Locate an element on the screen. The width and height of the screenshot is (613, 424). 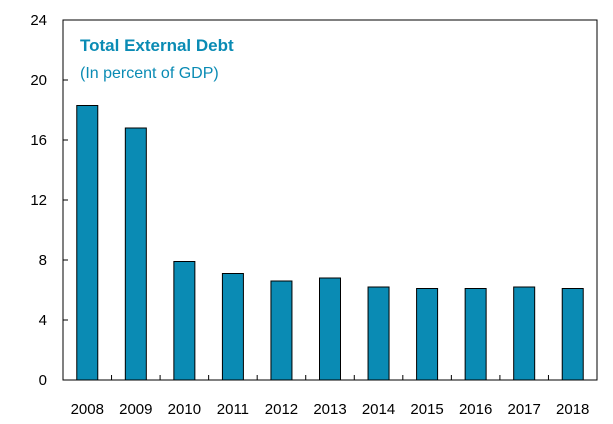
bar-2018 is located at coordinates (572, 334).